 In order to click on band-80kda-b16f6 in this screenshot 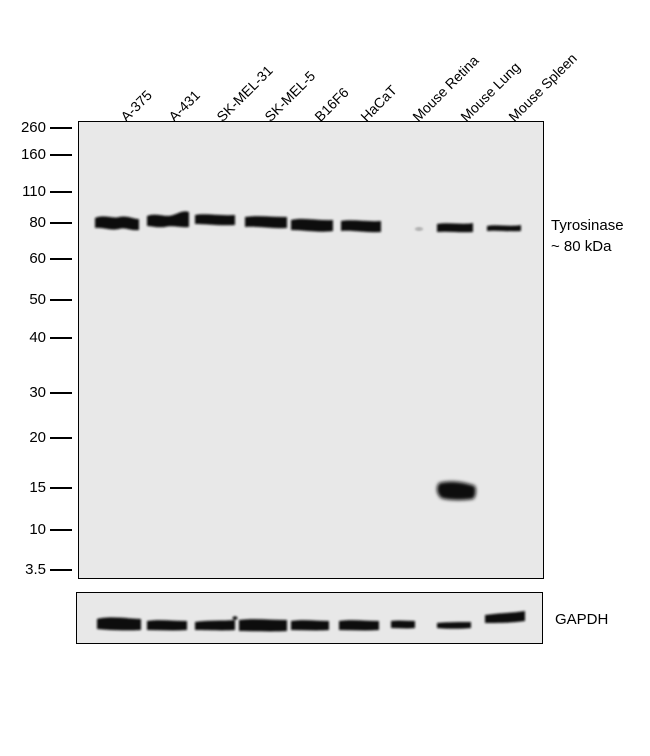, I will do `click(312, 225)`.